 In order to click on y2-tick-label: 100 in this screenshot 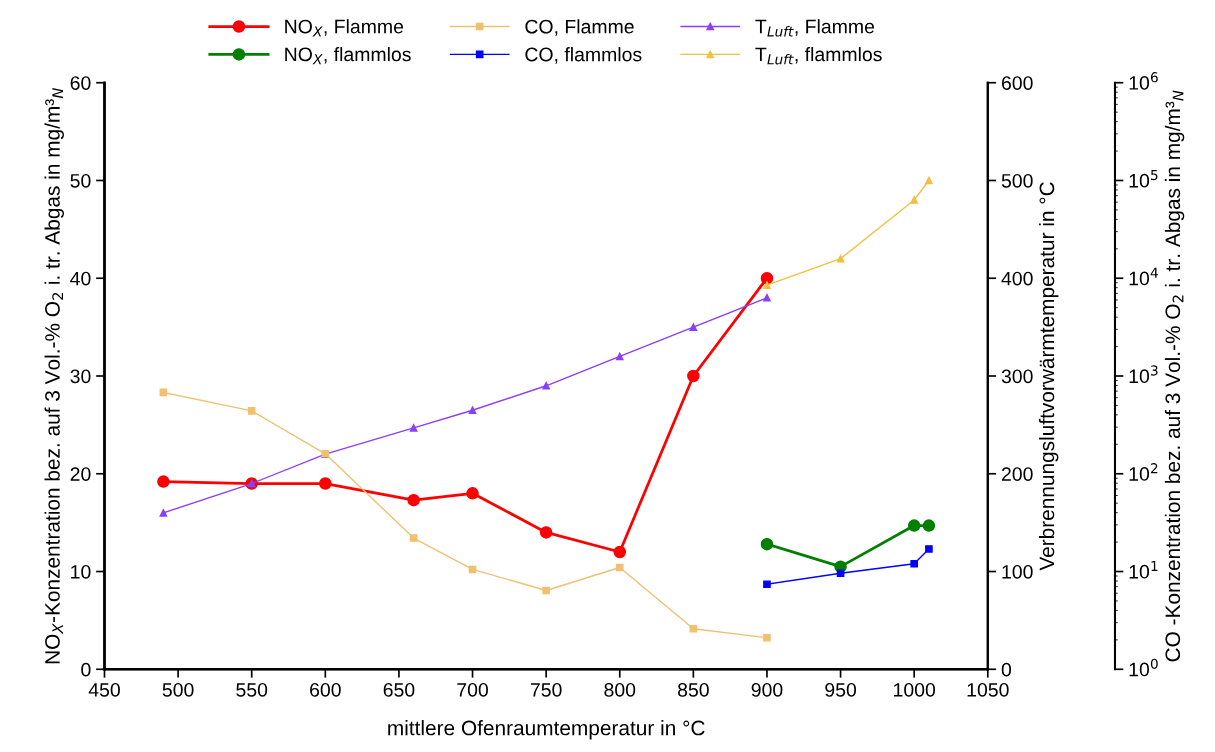, I will do `click(1017, 571)`.